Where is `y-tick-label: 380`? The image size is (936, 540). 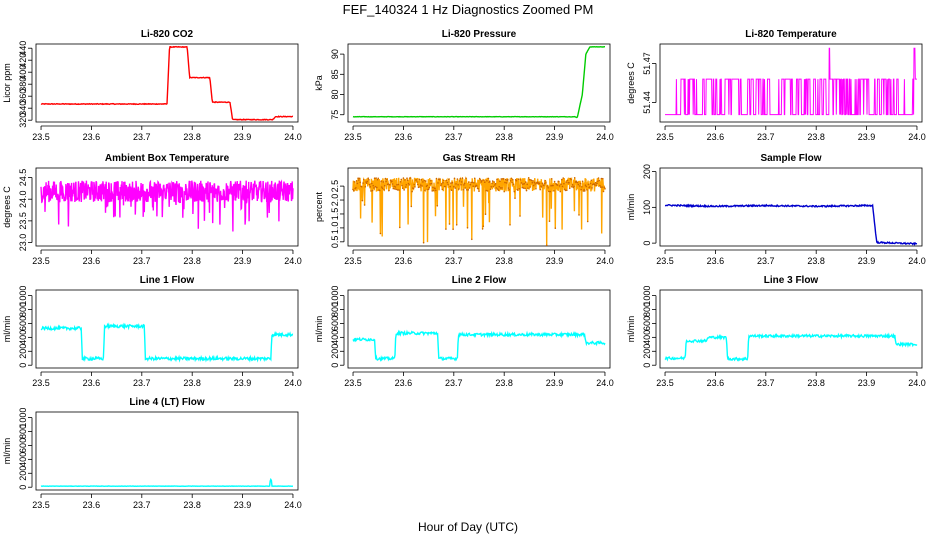 y-tick-label: 380 is located at coordinates (23, 84).